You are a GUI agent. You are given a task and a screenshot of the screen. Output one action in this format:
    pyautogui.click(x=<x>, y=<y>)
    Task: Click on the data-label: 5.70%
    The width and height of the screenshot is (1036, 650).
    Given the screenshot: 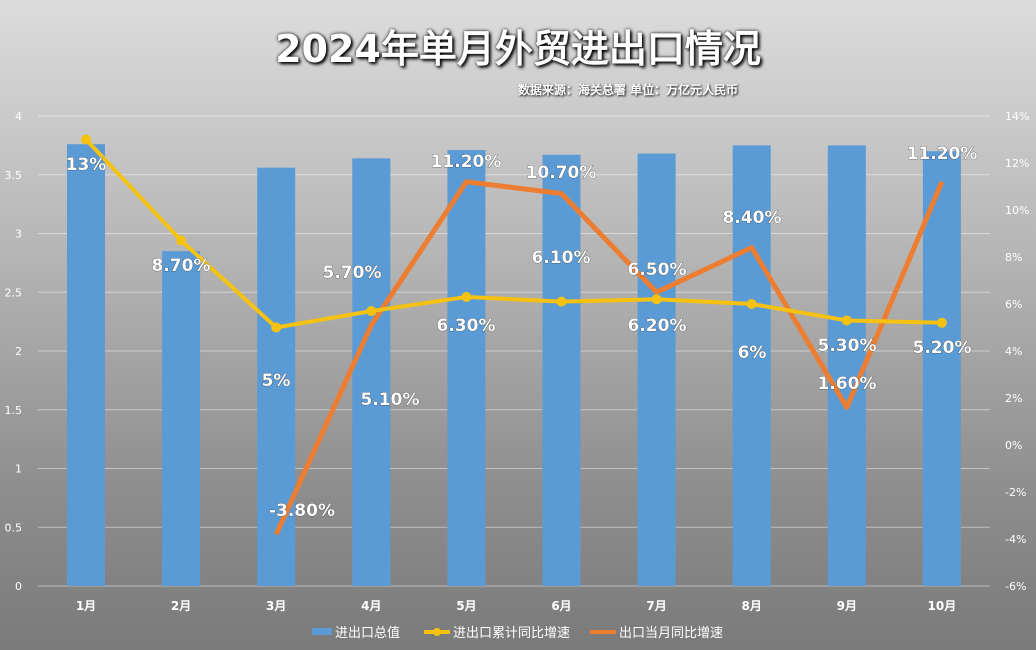 What is the action you would take?
    pyautogui.click(x=352, y=273)
    